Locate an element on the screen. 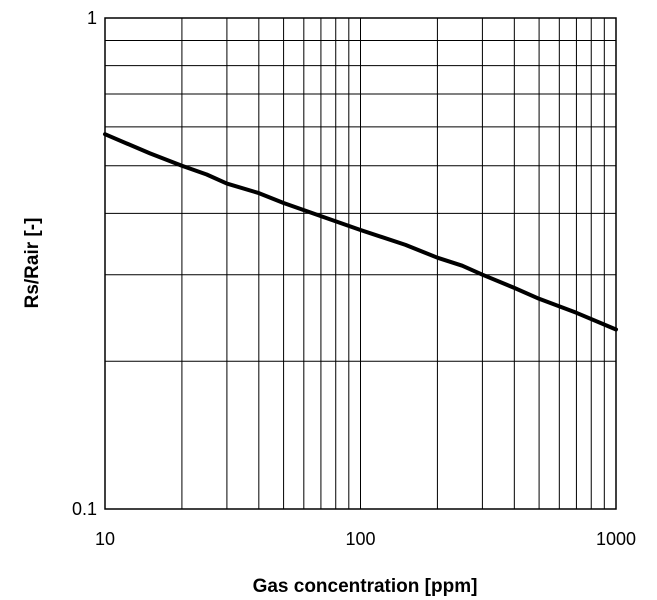 The image size is (657, 600). x-tick-label: 100 is located at coordinates (360, 539).